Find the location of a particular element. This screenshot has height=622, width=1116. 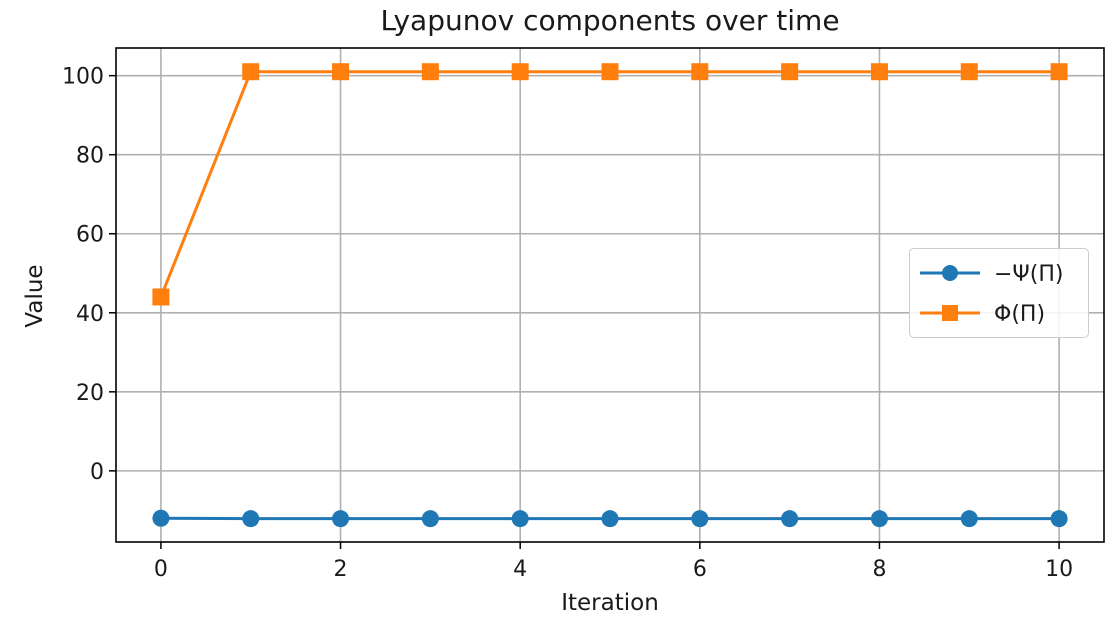

x-tick-label: 10 is located at coordinates (1059, 569).